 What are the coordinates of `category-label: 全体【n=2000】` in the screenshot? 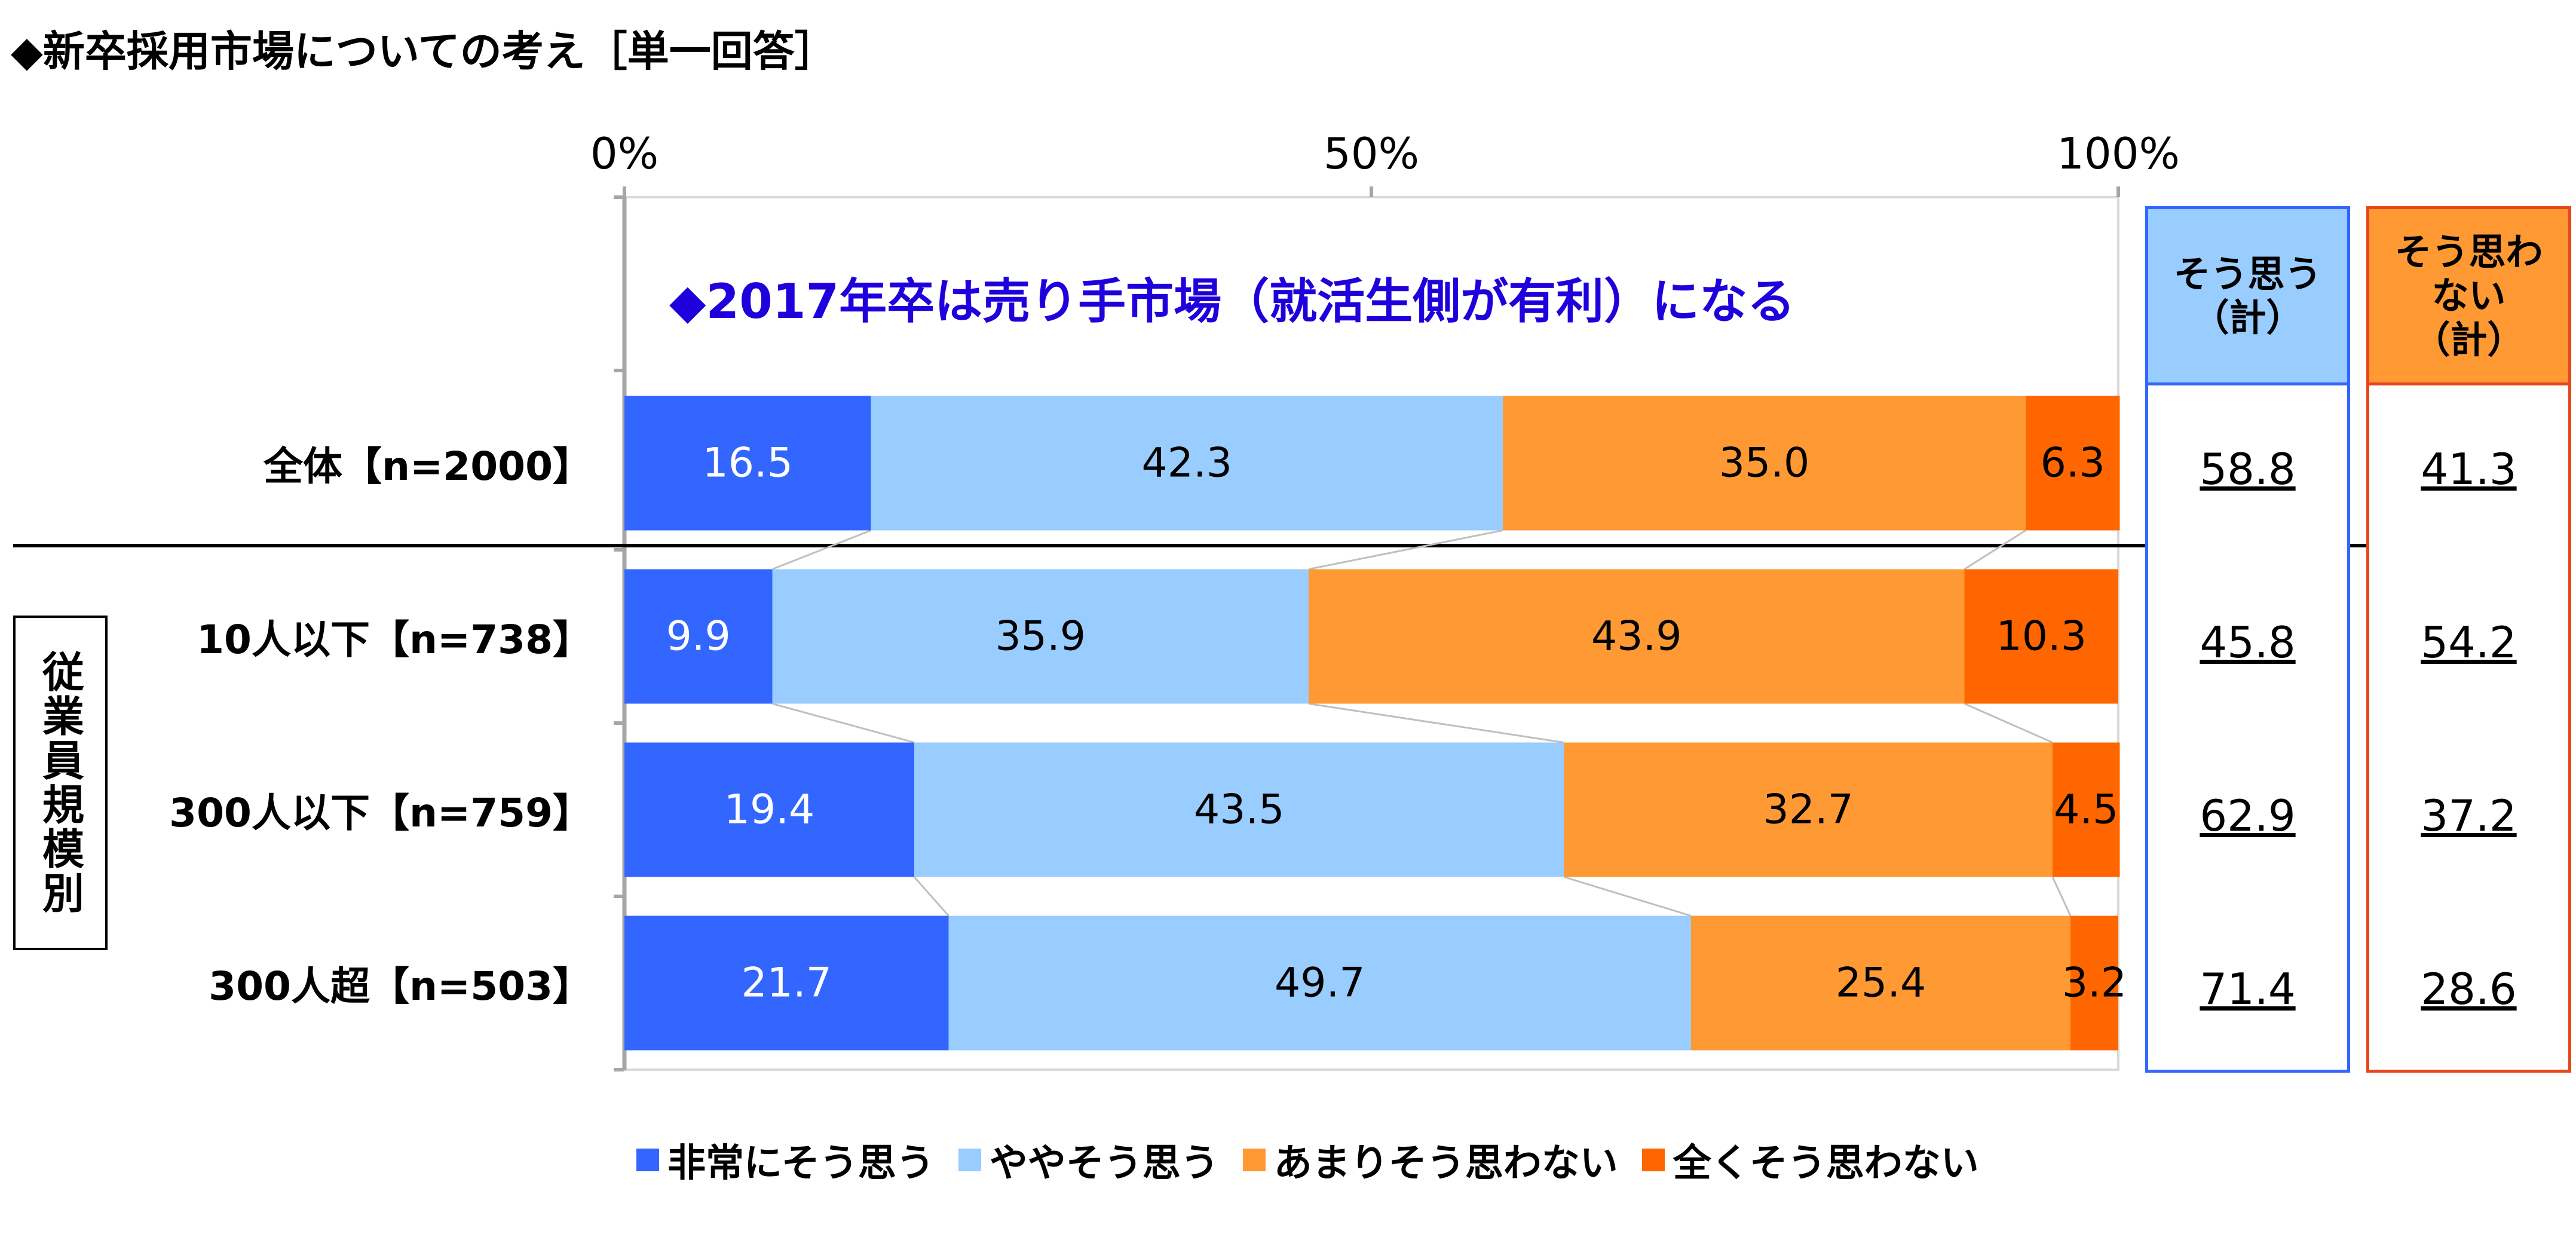 It's located at (428, 466).